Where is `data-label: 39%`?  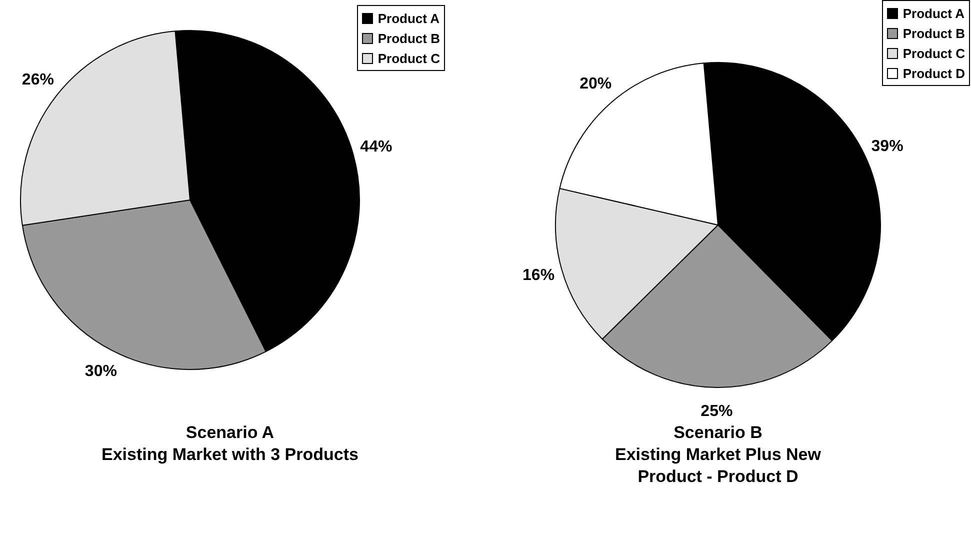
data-label: 39% is located at coordinates (887, 147).